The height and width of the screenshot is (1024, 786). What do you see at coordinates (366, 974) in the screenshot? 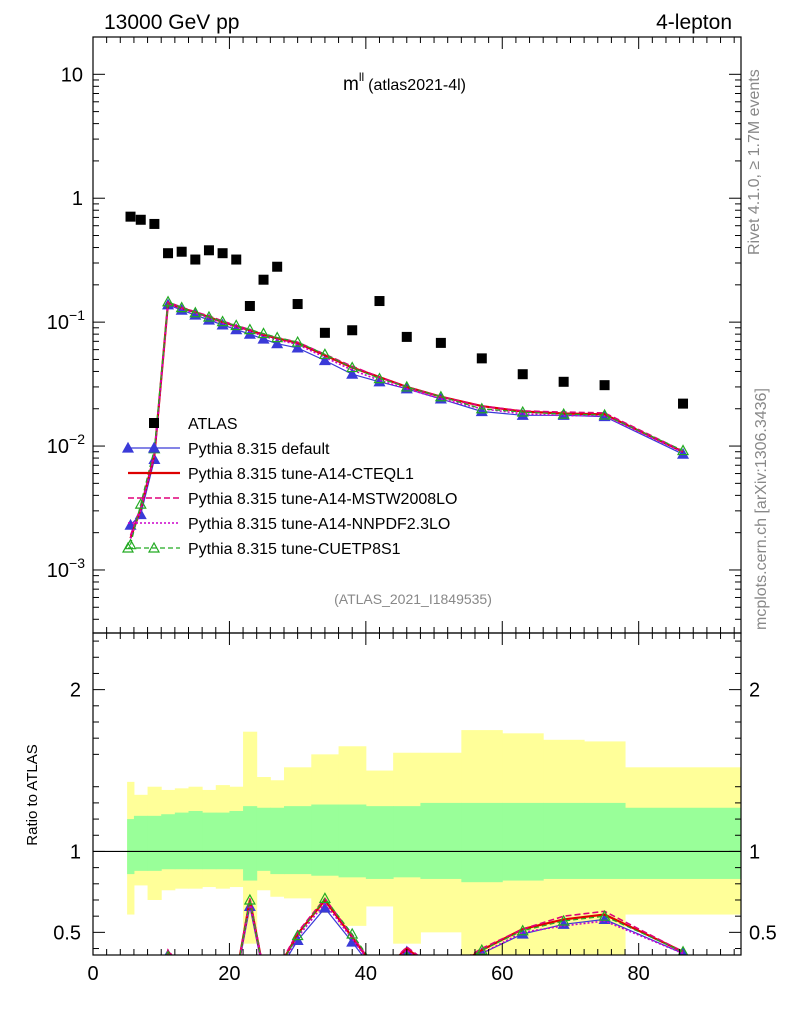
I see `x-tick-label: 40` at bounding box center [366, 974].